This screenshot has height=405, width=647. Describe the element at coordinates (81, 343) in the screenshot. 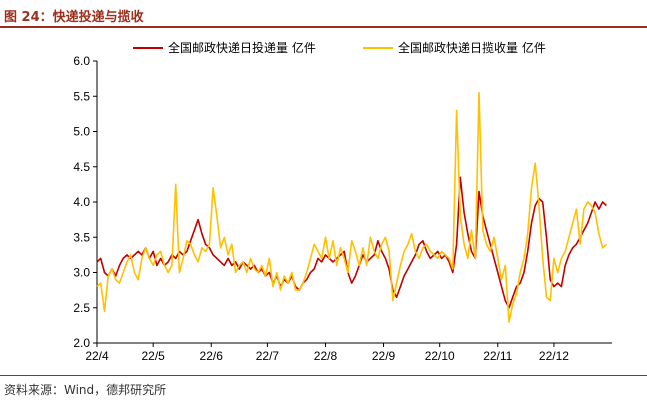

I see `y-tick-label: 2.0` at that location.